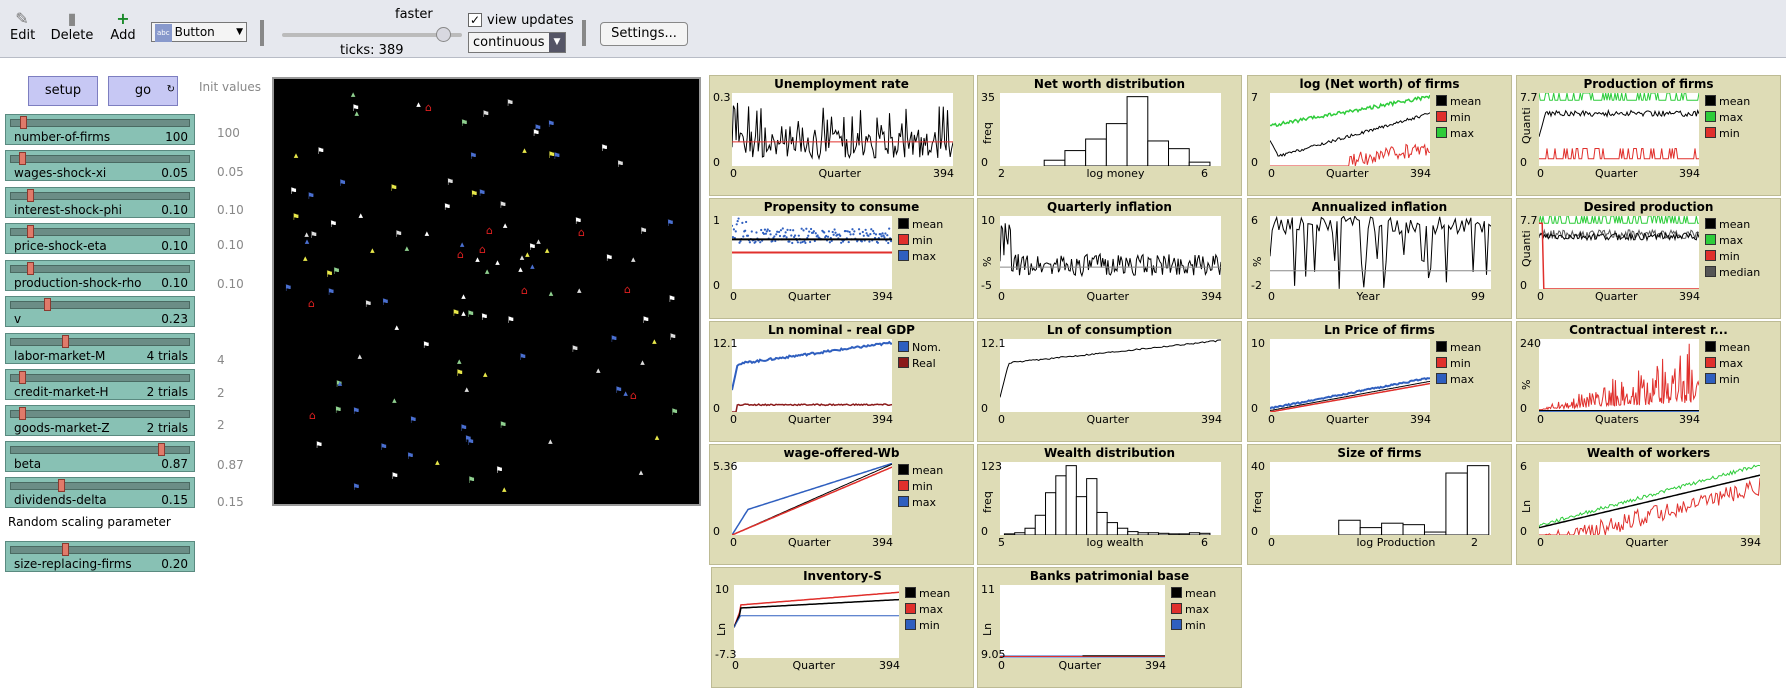 The width and height of the screenshot is (1786, 698). I want to click on y-axis-min: 9.05, so click(993, 654).